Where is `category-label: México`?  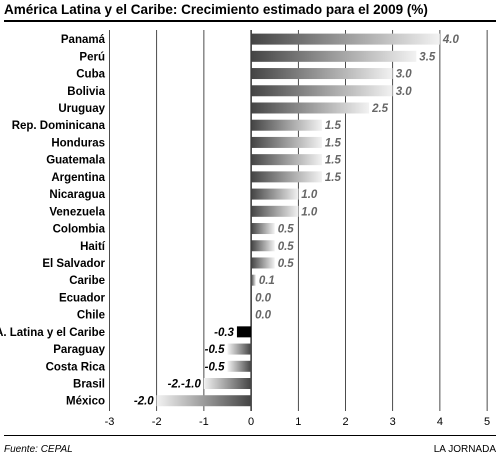
category-label: México is located at coordinates (85, 402).